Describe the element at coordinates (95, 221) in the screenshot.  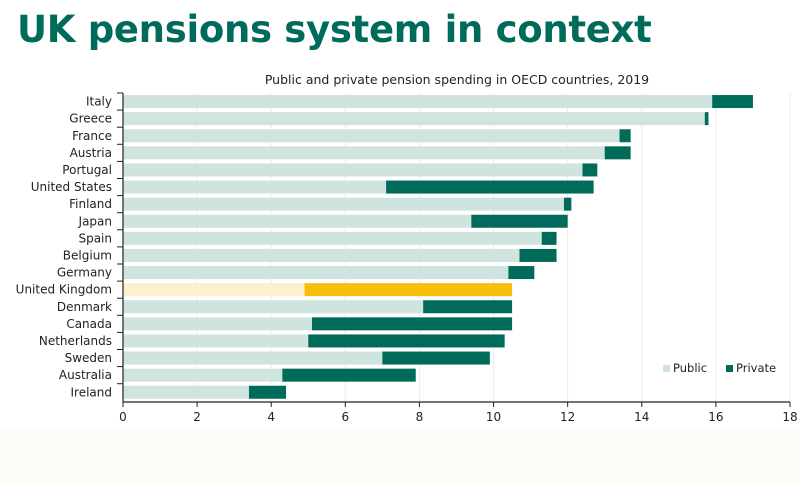
I see `category-label: Japan` at that location.